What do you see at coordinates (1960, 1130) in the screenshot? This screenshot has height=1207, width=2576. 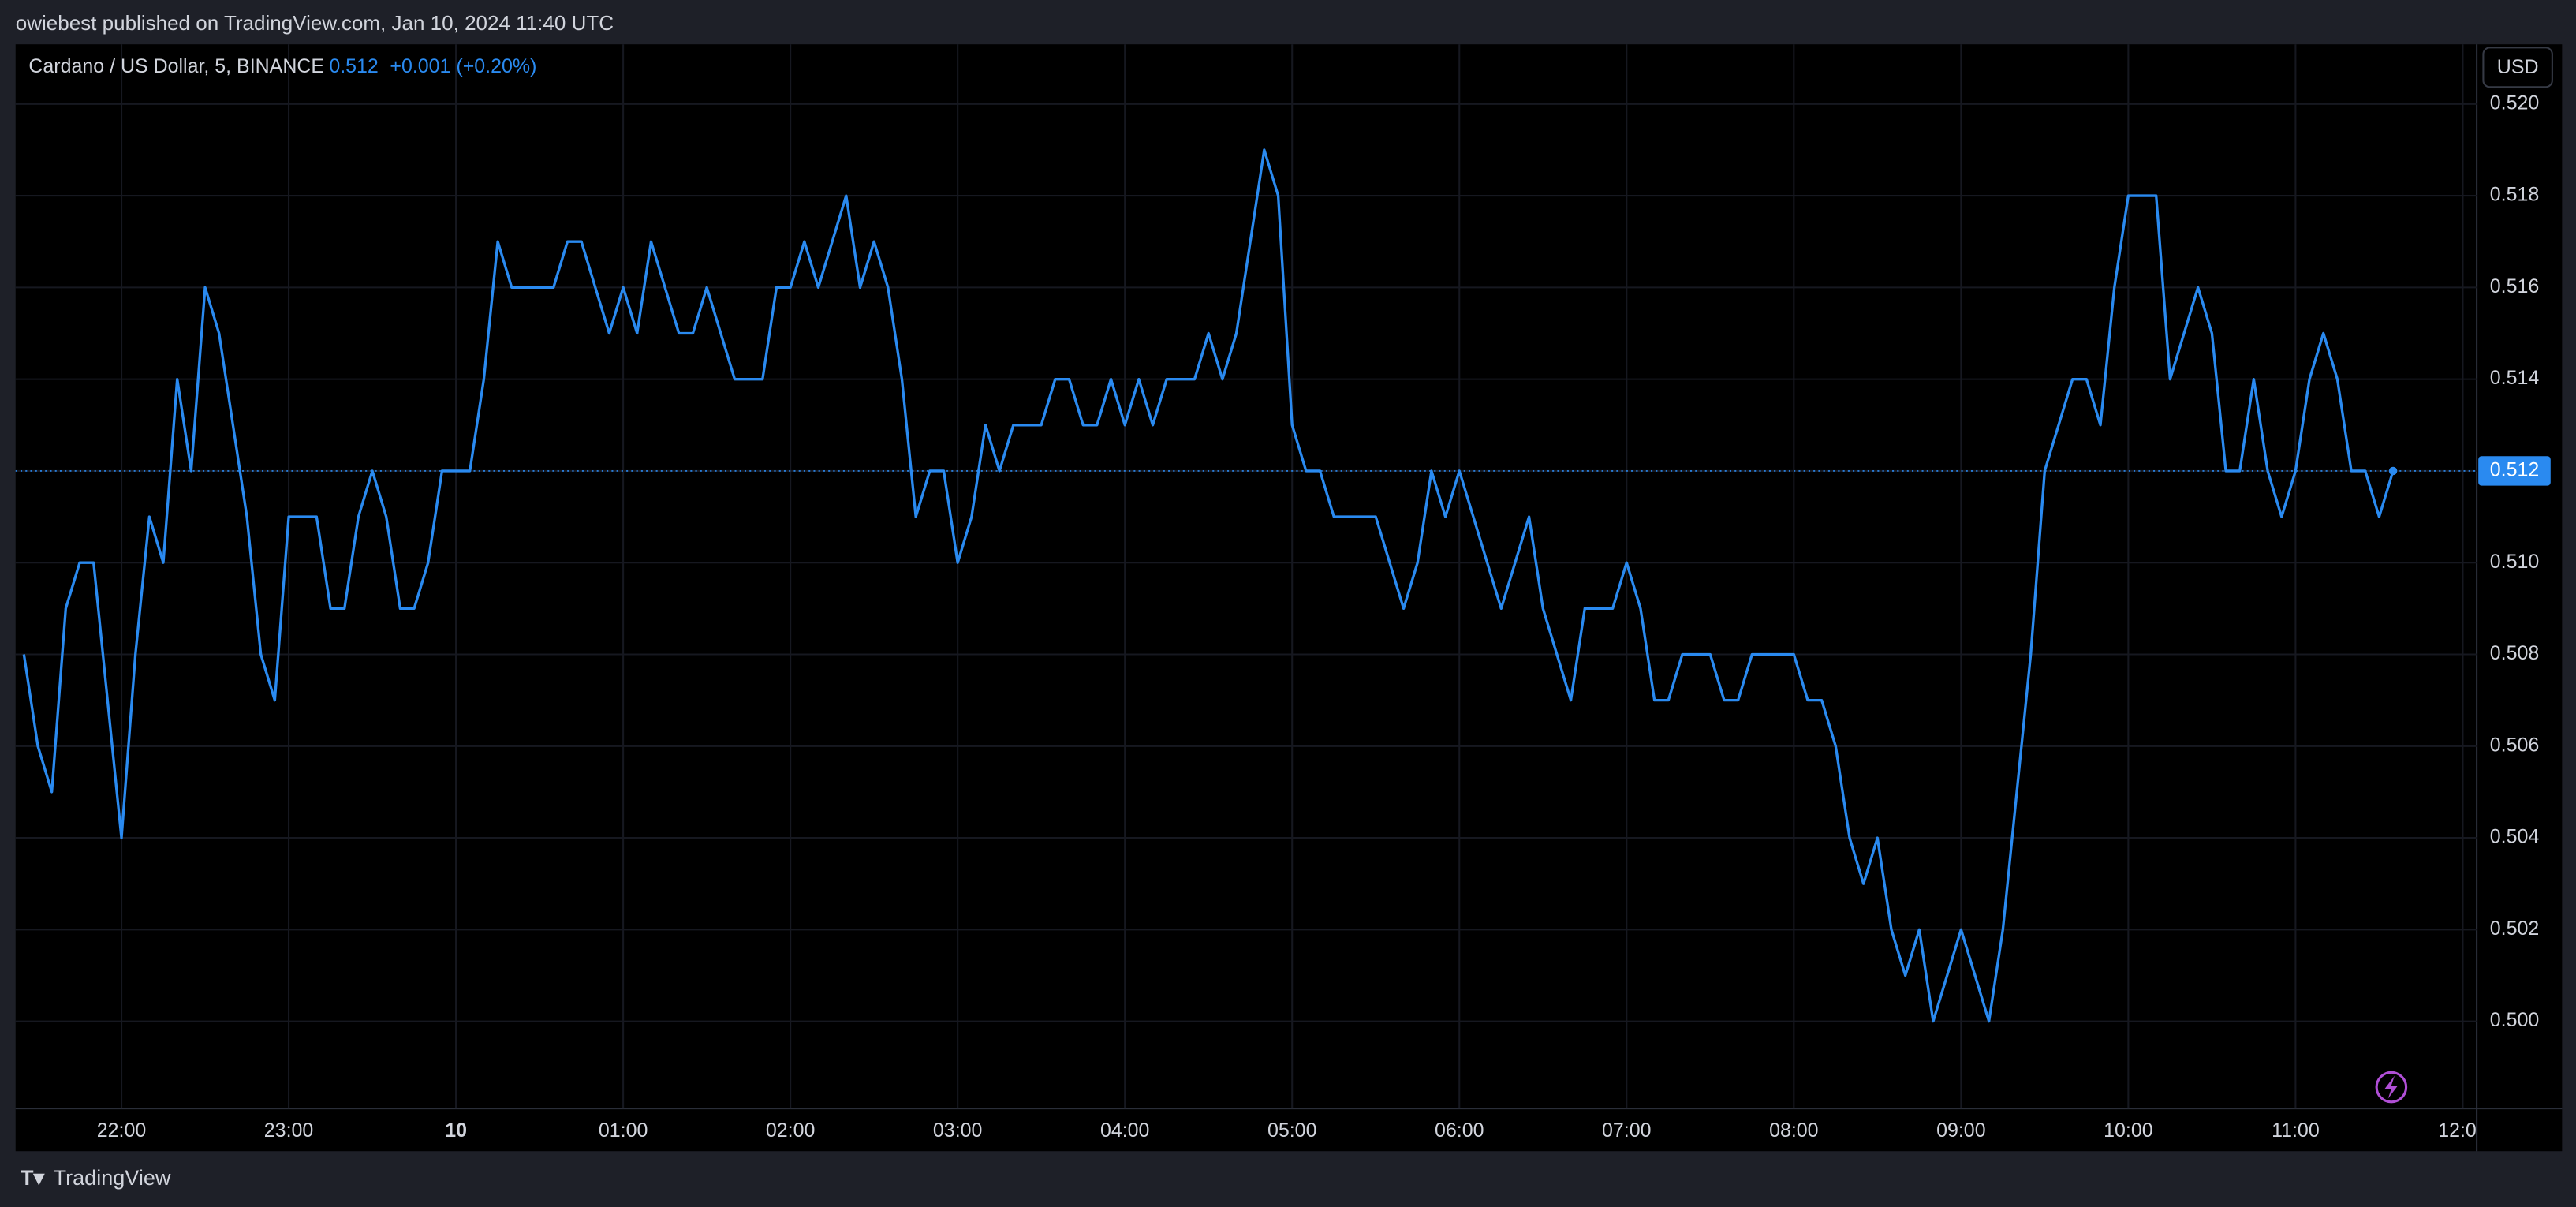 I see `x-tick-label: 09:00` at bounding box center [1960, 1130].